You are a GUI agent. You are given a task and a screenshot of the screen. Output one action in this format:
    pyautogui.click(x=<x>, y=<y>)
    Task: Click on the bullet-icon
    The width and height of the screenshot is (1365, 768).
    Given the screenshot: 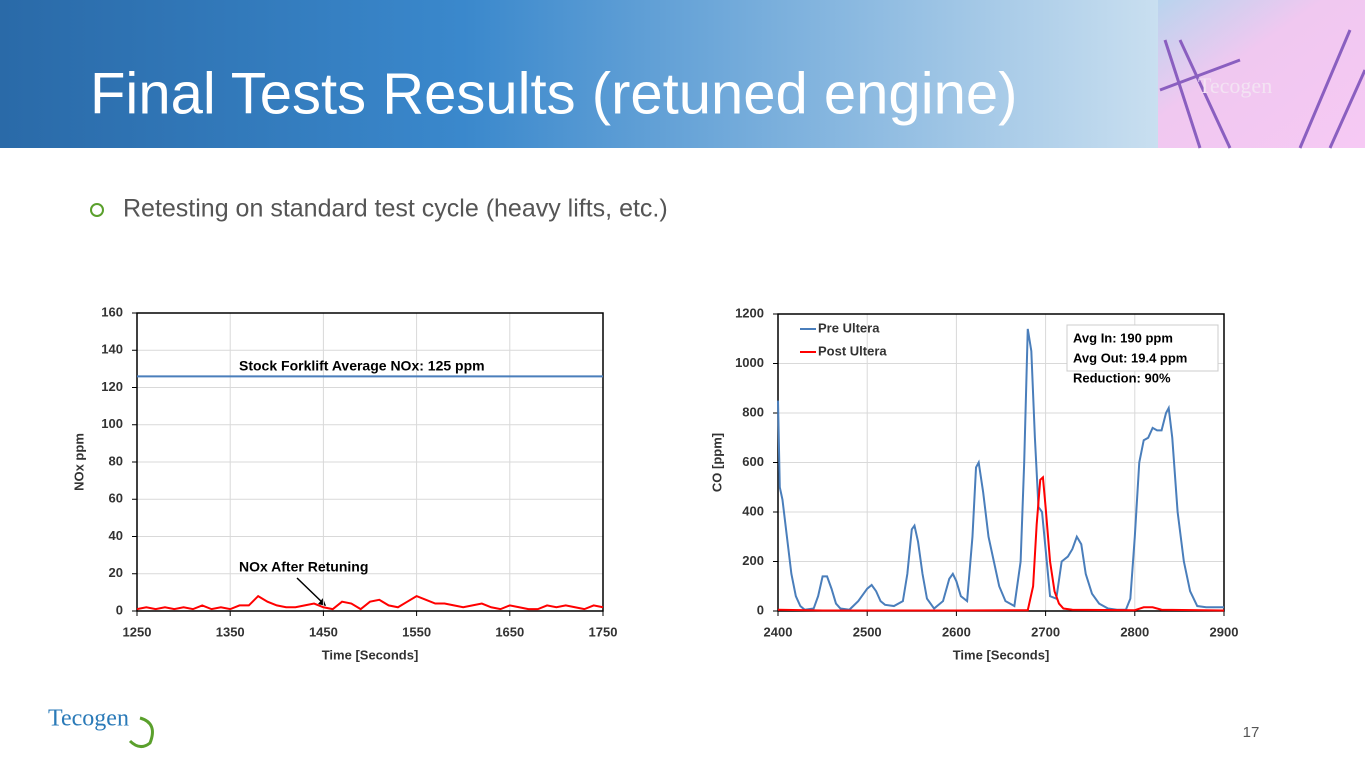 What is the action you would take?
    pyautogui.click(x=97, y=210)
    